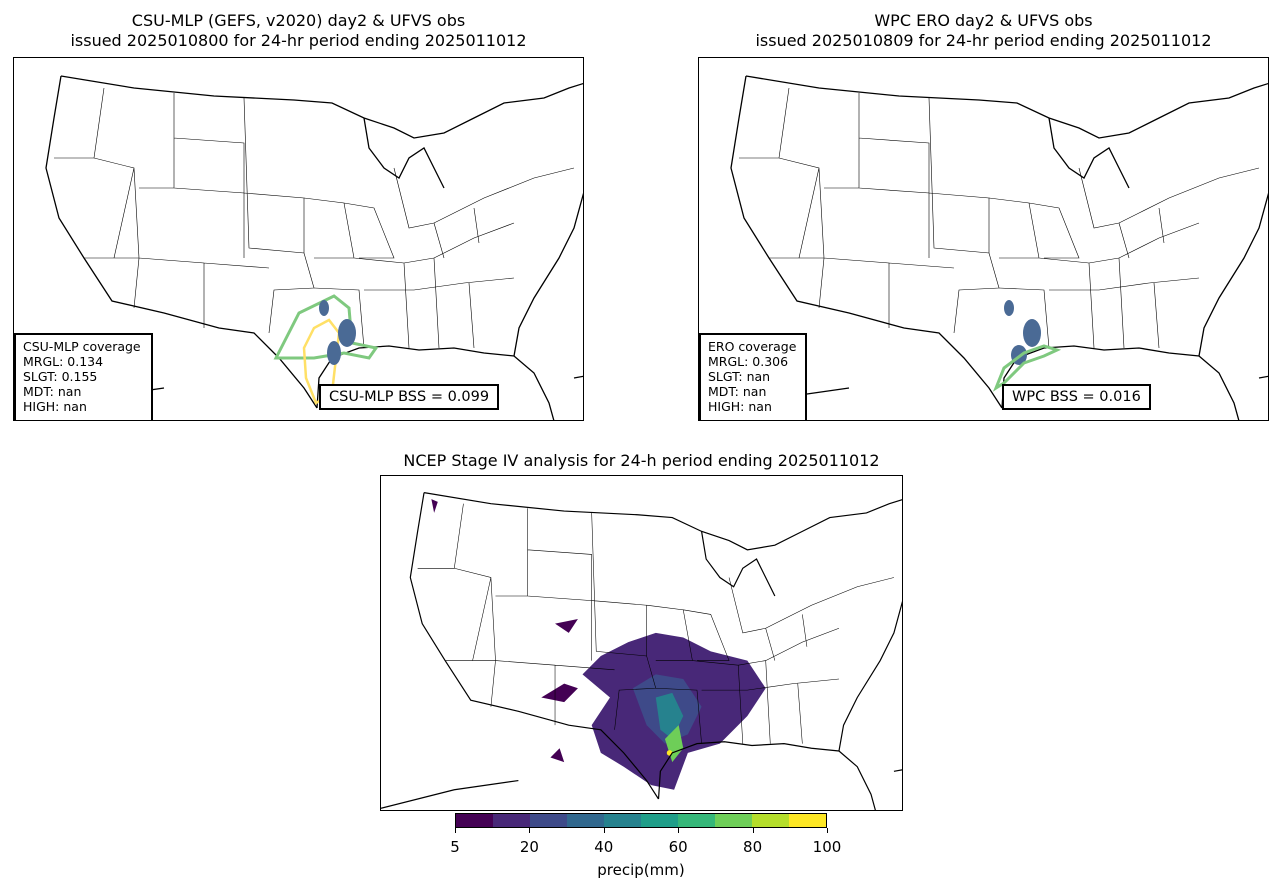 The width and height of the screenshot is (1283, 893). I want to click on legend-line: MRGL: 0.306, so click(748, 361).